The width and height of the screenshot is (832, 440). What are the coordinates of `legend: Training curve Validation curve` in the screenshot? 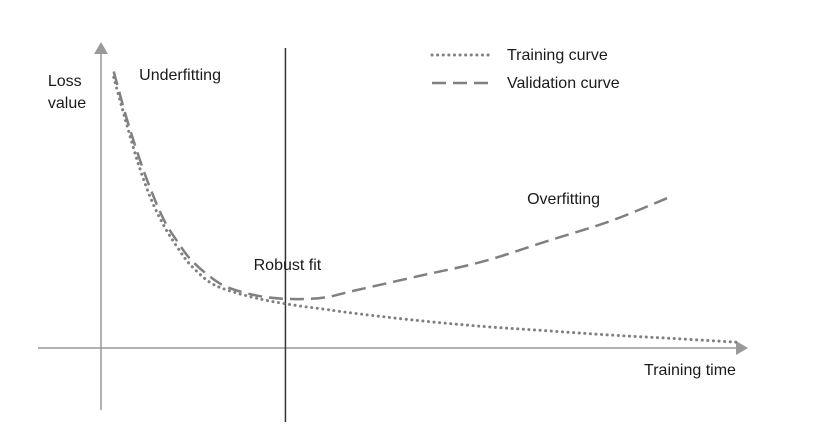 It's located at (525, 69).